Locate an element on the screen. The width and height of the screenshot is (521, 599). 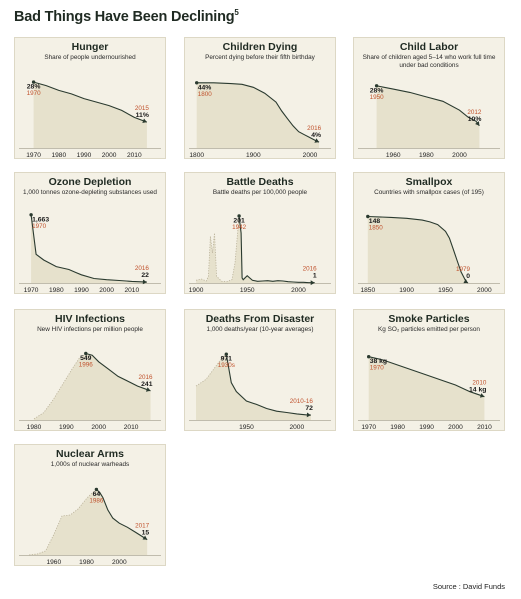
end-value-label: 22 is located at coordinates (145, 275).